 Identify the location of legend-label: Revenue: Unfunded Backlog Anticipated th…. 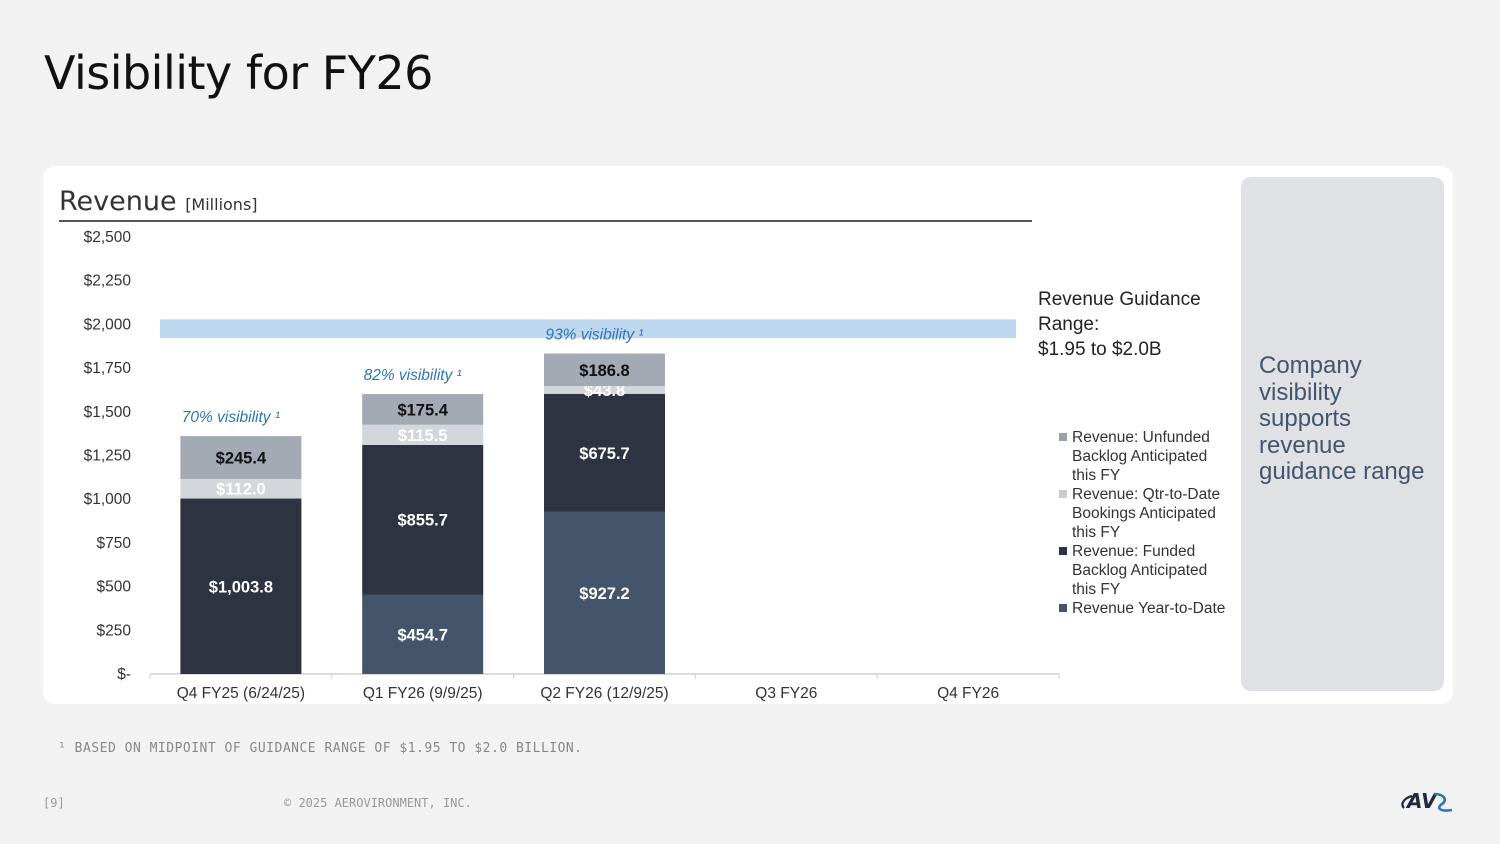
(1141, 456).